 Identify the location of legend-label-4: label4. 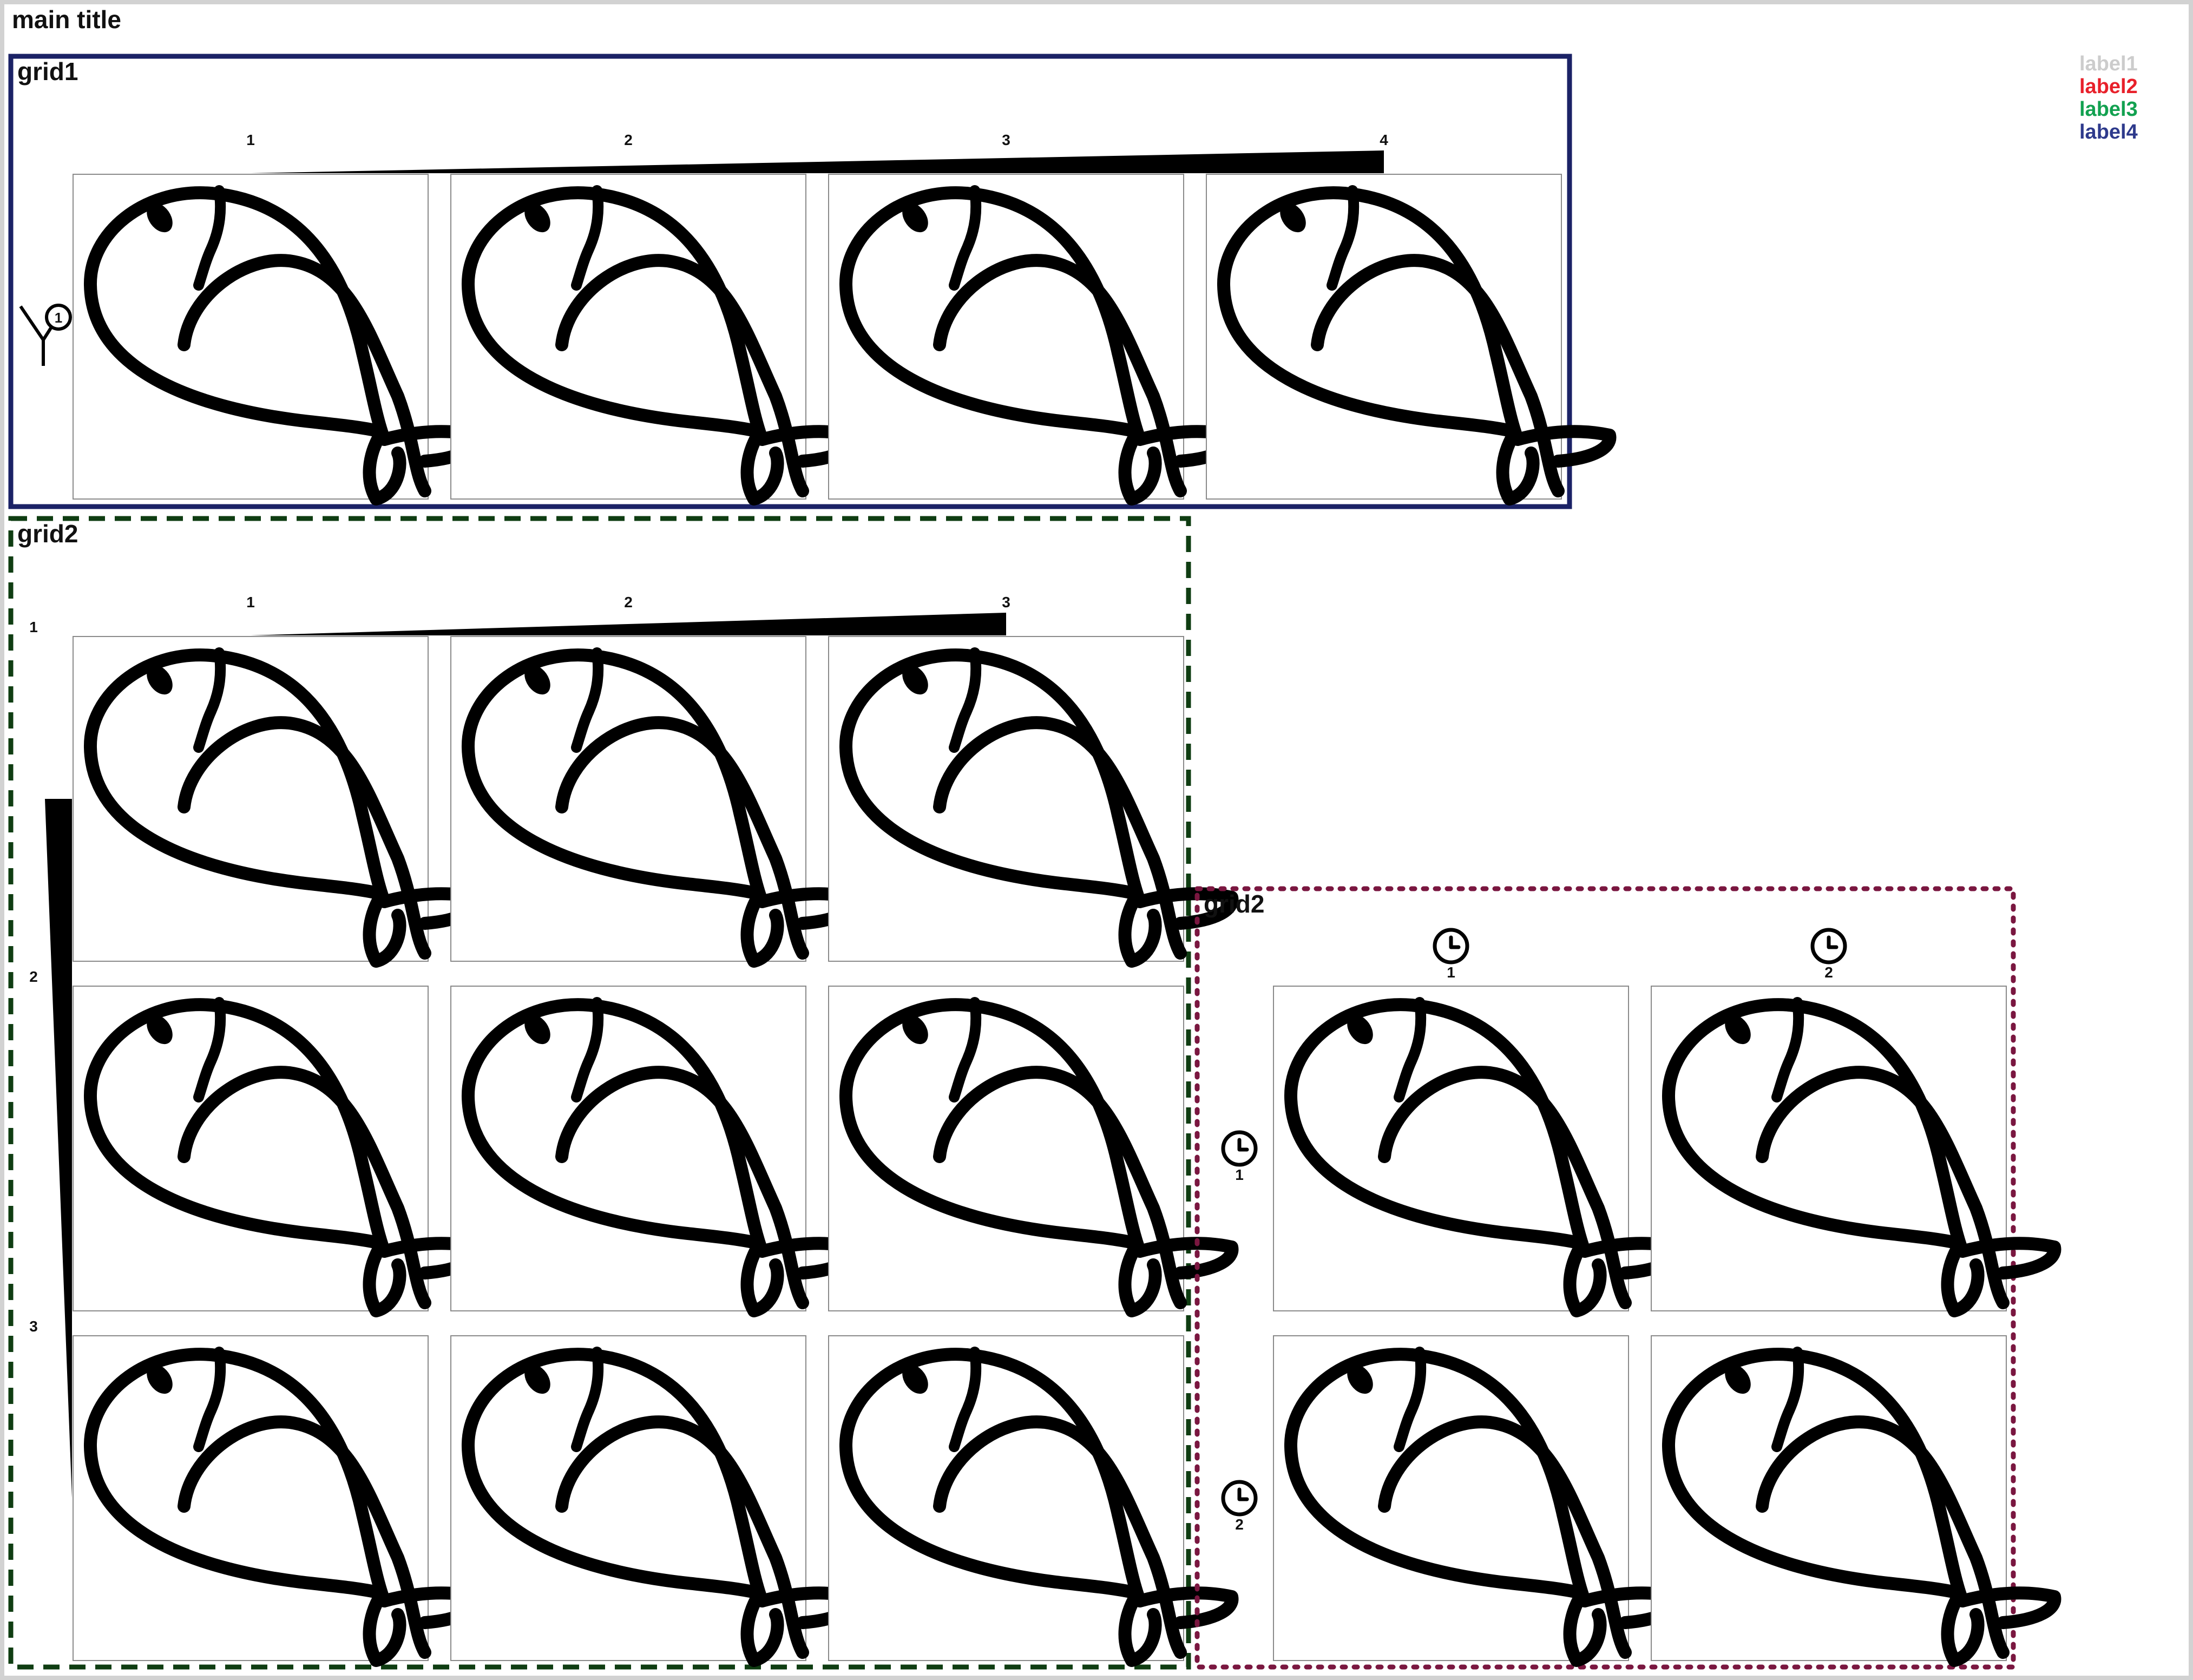
(2108, 132).